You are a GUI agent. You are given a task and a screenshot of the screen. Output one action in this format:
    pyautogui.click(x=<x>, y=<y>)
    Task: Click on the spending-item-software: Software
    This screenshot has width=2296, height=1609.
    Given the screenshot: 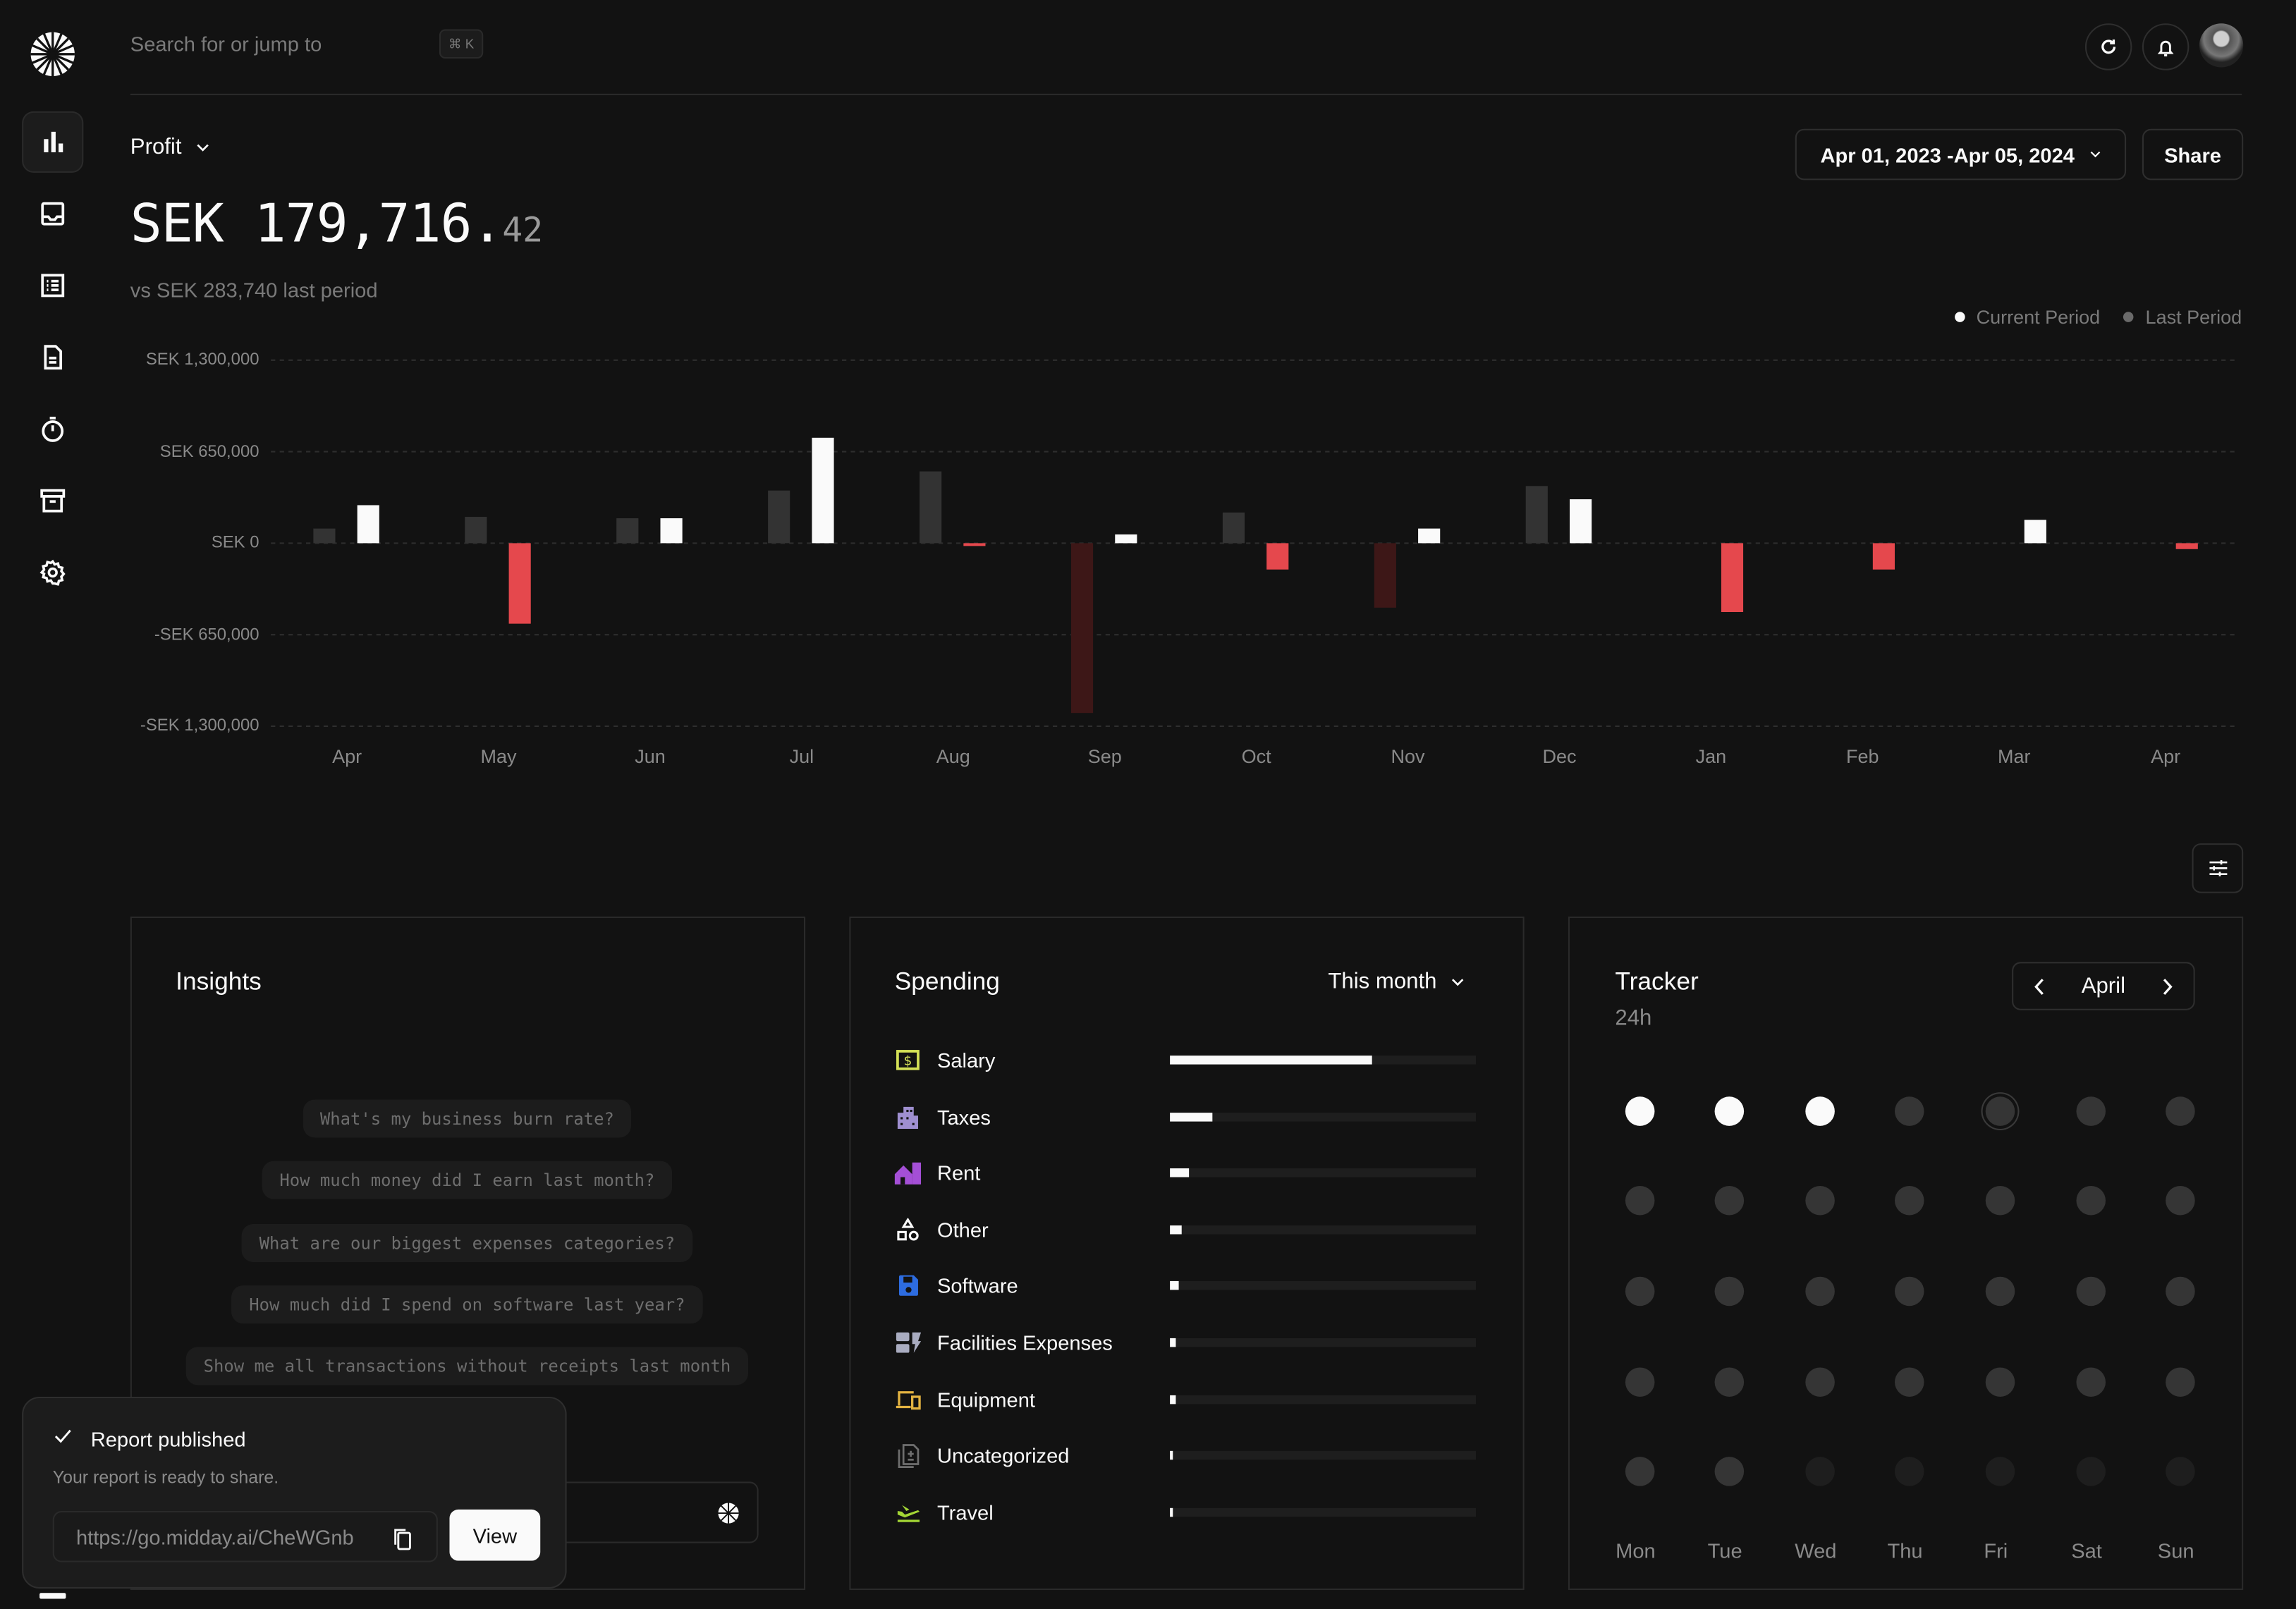 What is the action you would take?
    pyautogui.click(x=1186, y=1286)
    